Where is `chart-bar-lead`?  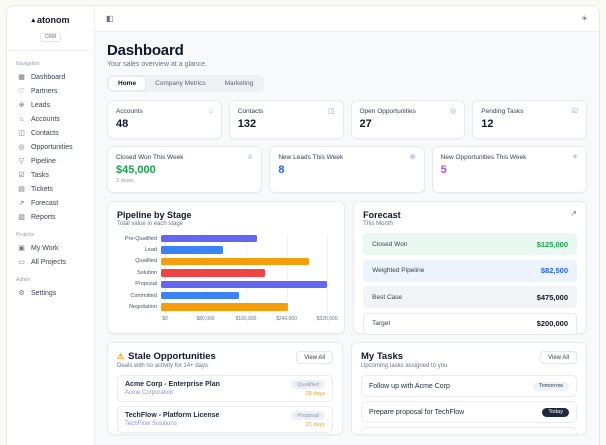
chart-bar-lead is located at coordinates (192, 250).